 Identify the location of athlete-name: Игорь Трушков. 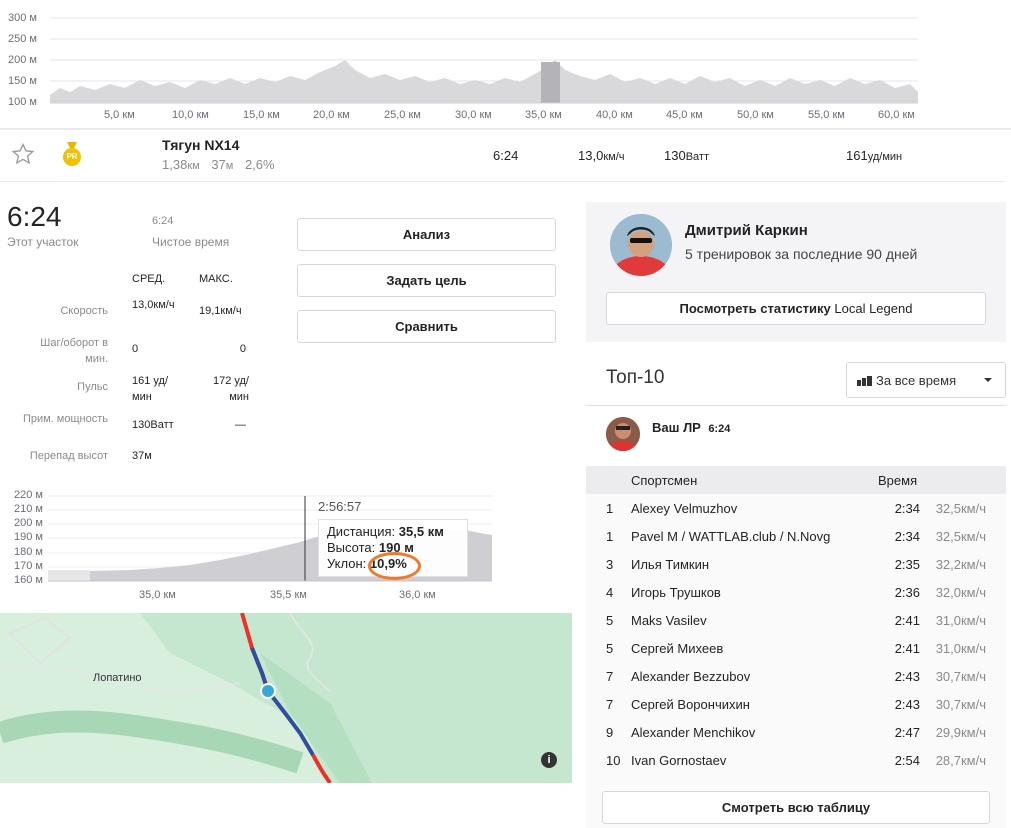
(676, 592).